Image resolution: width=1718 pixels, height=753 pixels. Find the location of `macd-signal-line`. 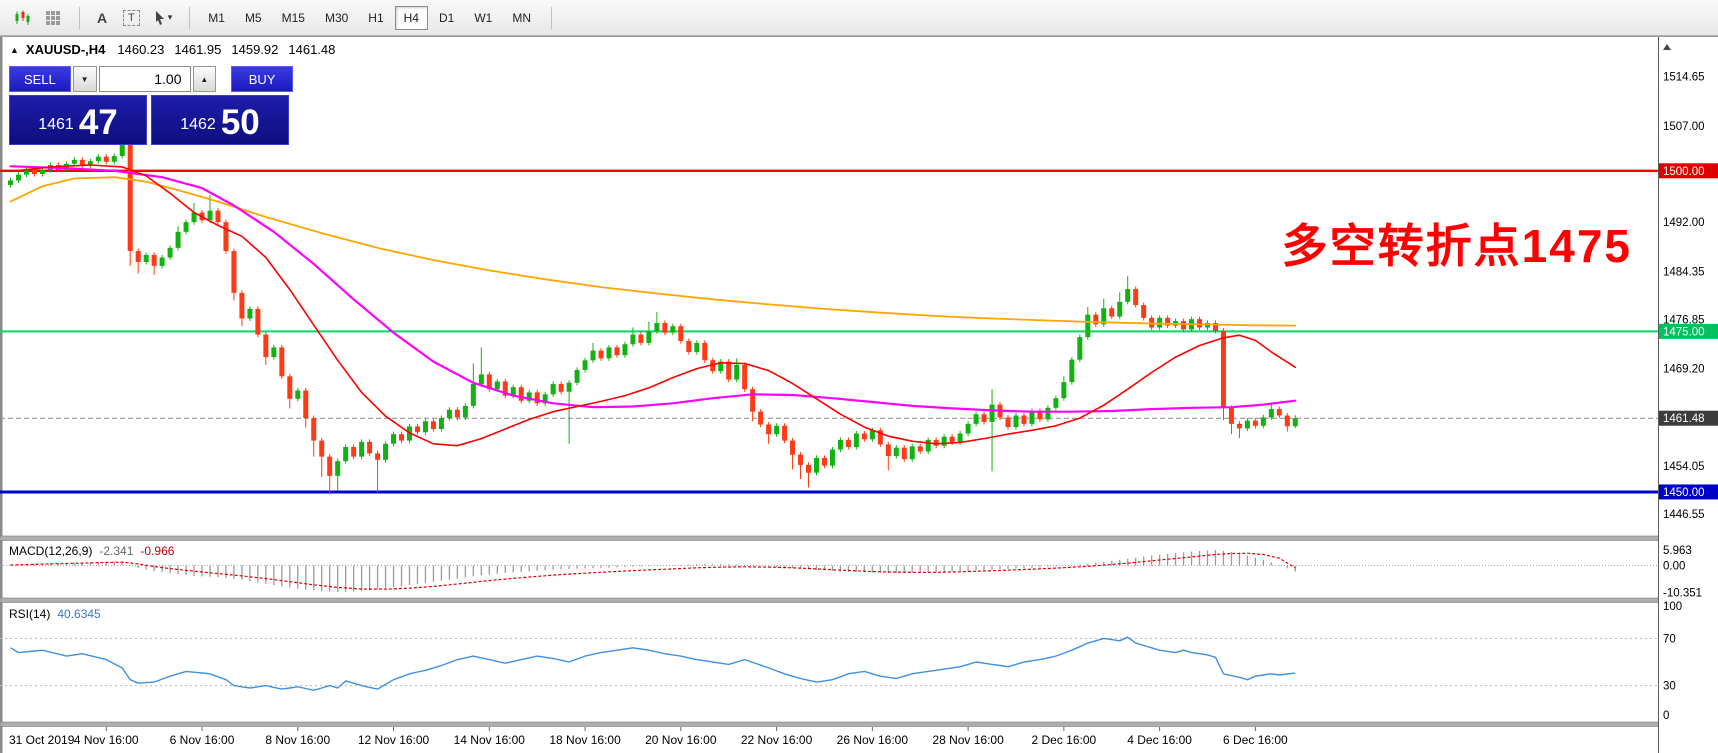

macd-signal-line is located at coordinates (653, 571).